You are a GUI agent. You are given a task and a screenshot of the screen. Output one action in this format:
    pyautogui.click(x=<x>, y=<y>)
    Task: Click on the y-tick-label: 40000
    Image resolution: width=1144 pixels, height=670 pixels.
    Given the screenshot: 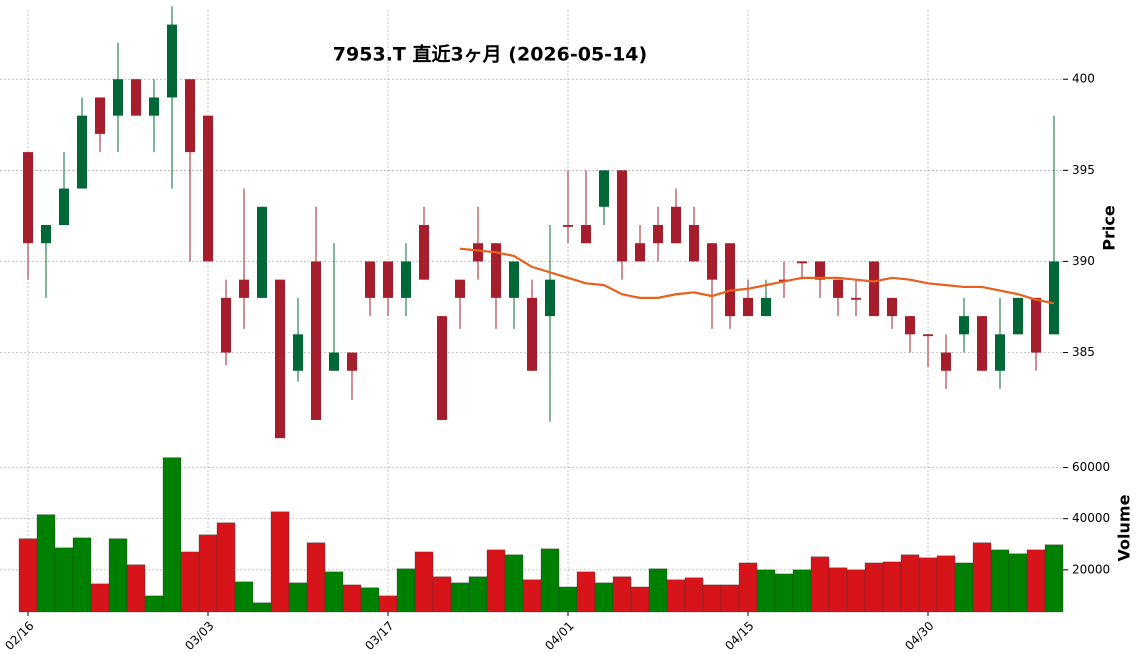 What is the action you would take?
    pyautogui.click(x=1091, y=518)
    